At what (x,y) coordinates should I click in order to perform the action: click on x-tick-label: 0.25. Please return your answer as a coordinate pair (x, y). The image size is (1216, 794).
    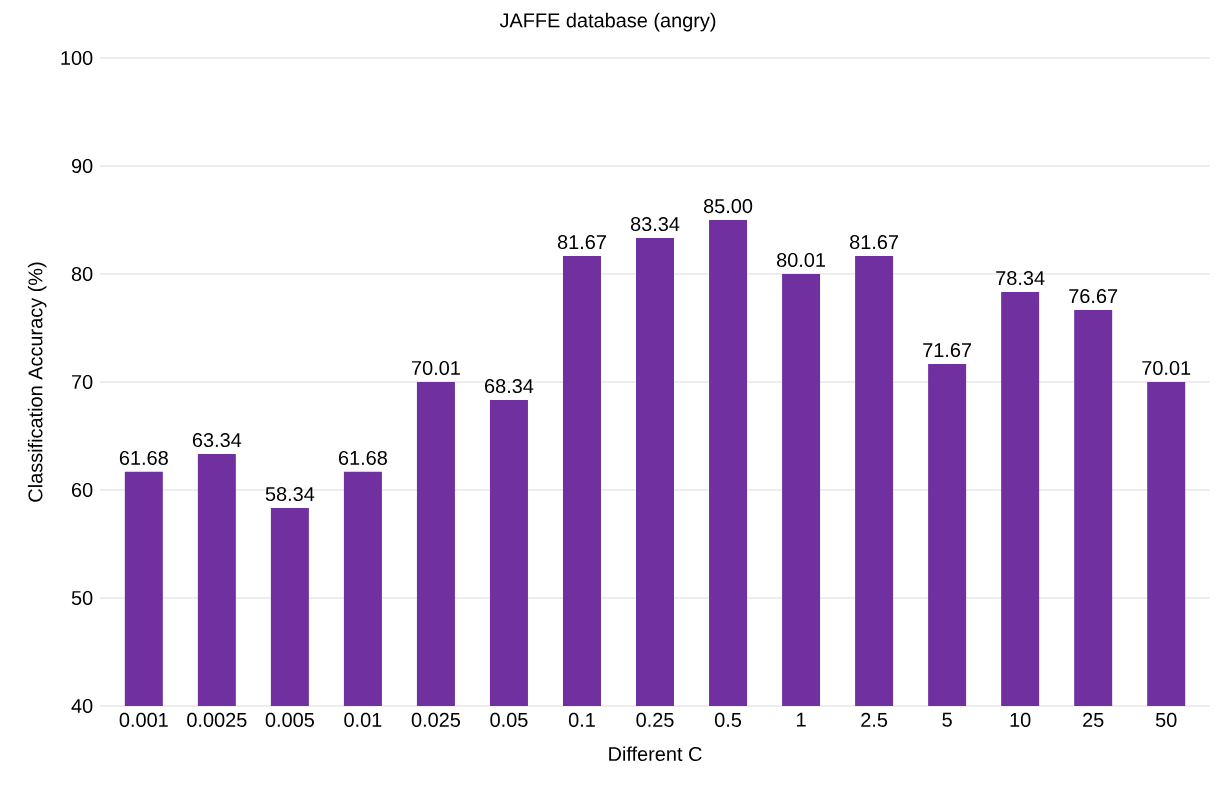
    Looking at the image, I should click on (655, 719).